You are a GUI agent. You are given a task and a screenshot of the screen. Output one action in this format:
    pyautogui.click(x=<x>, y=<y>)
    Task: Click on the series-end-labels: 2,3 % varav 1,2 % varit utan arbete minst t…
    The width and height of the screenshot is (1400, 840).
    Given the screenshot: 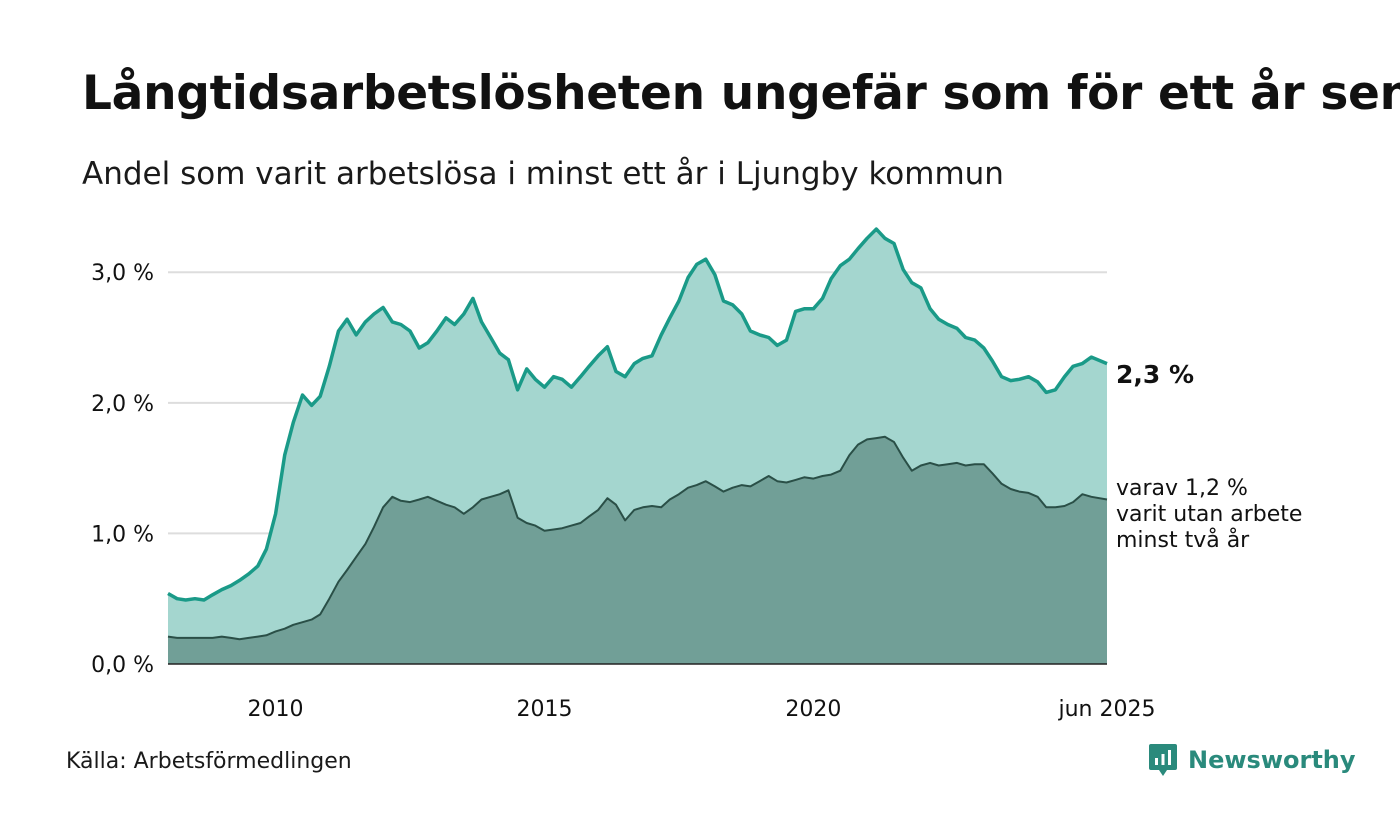 What is the action you would take?
    pyautogui.click(x=1209, y=456)
    